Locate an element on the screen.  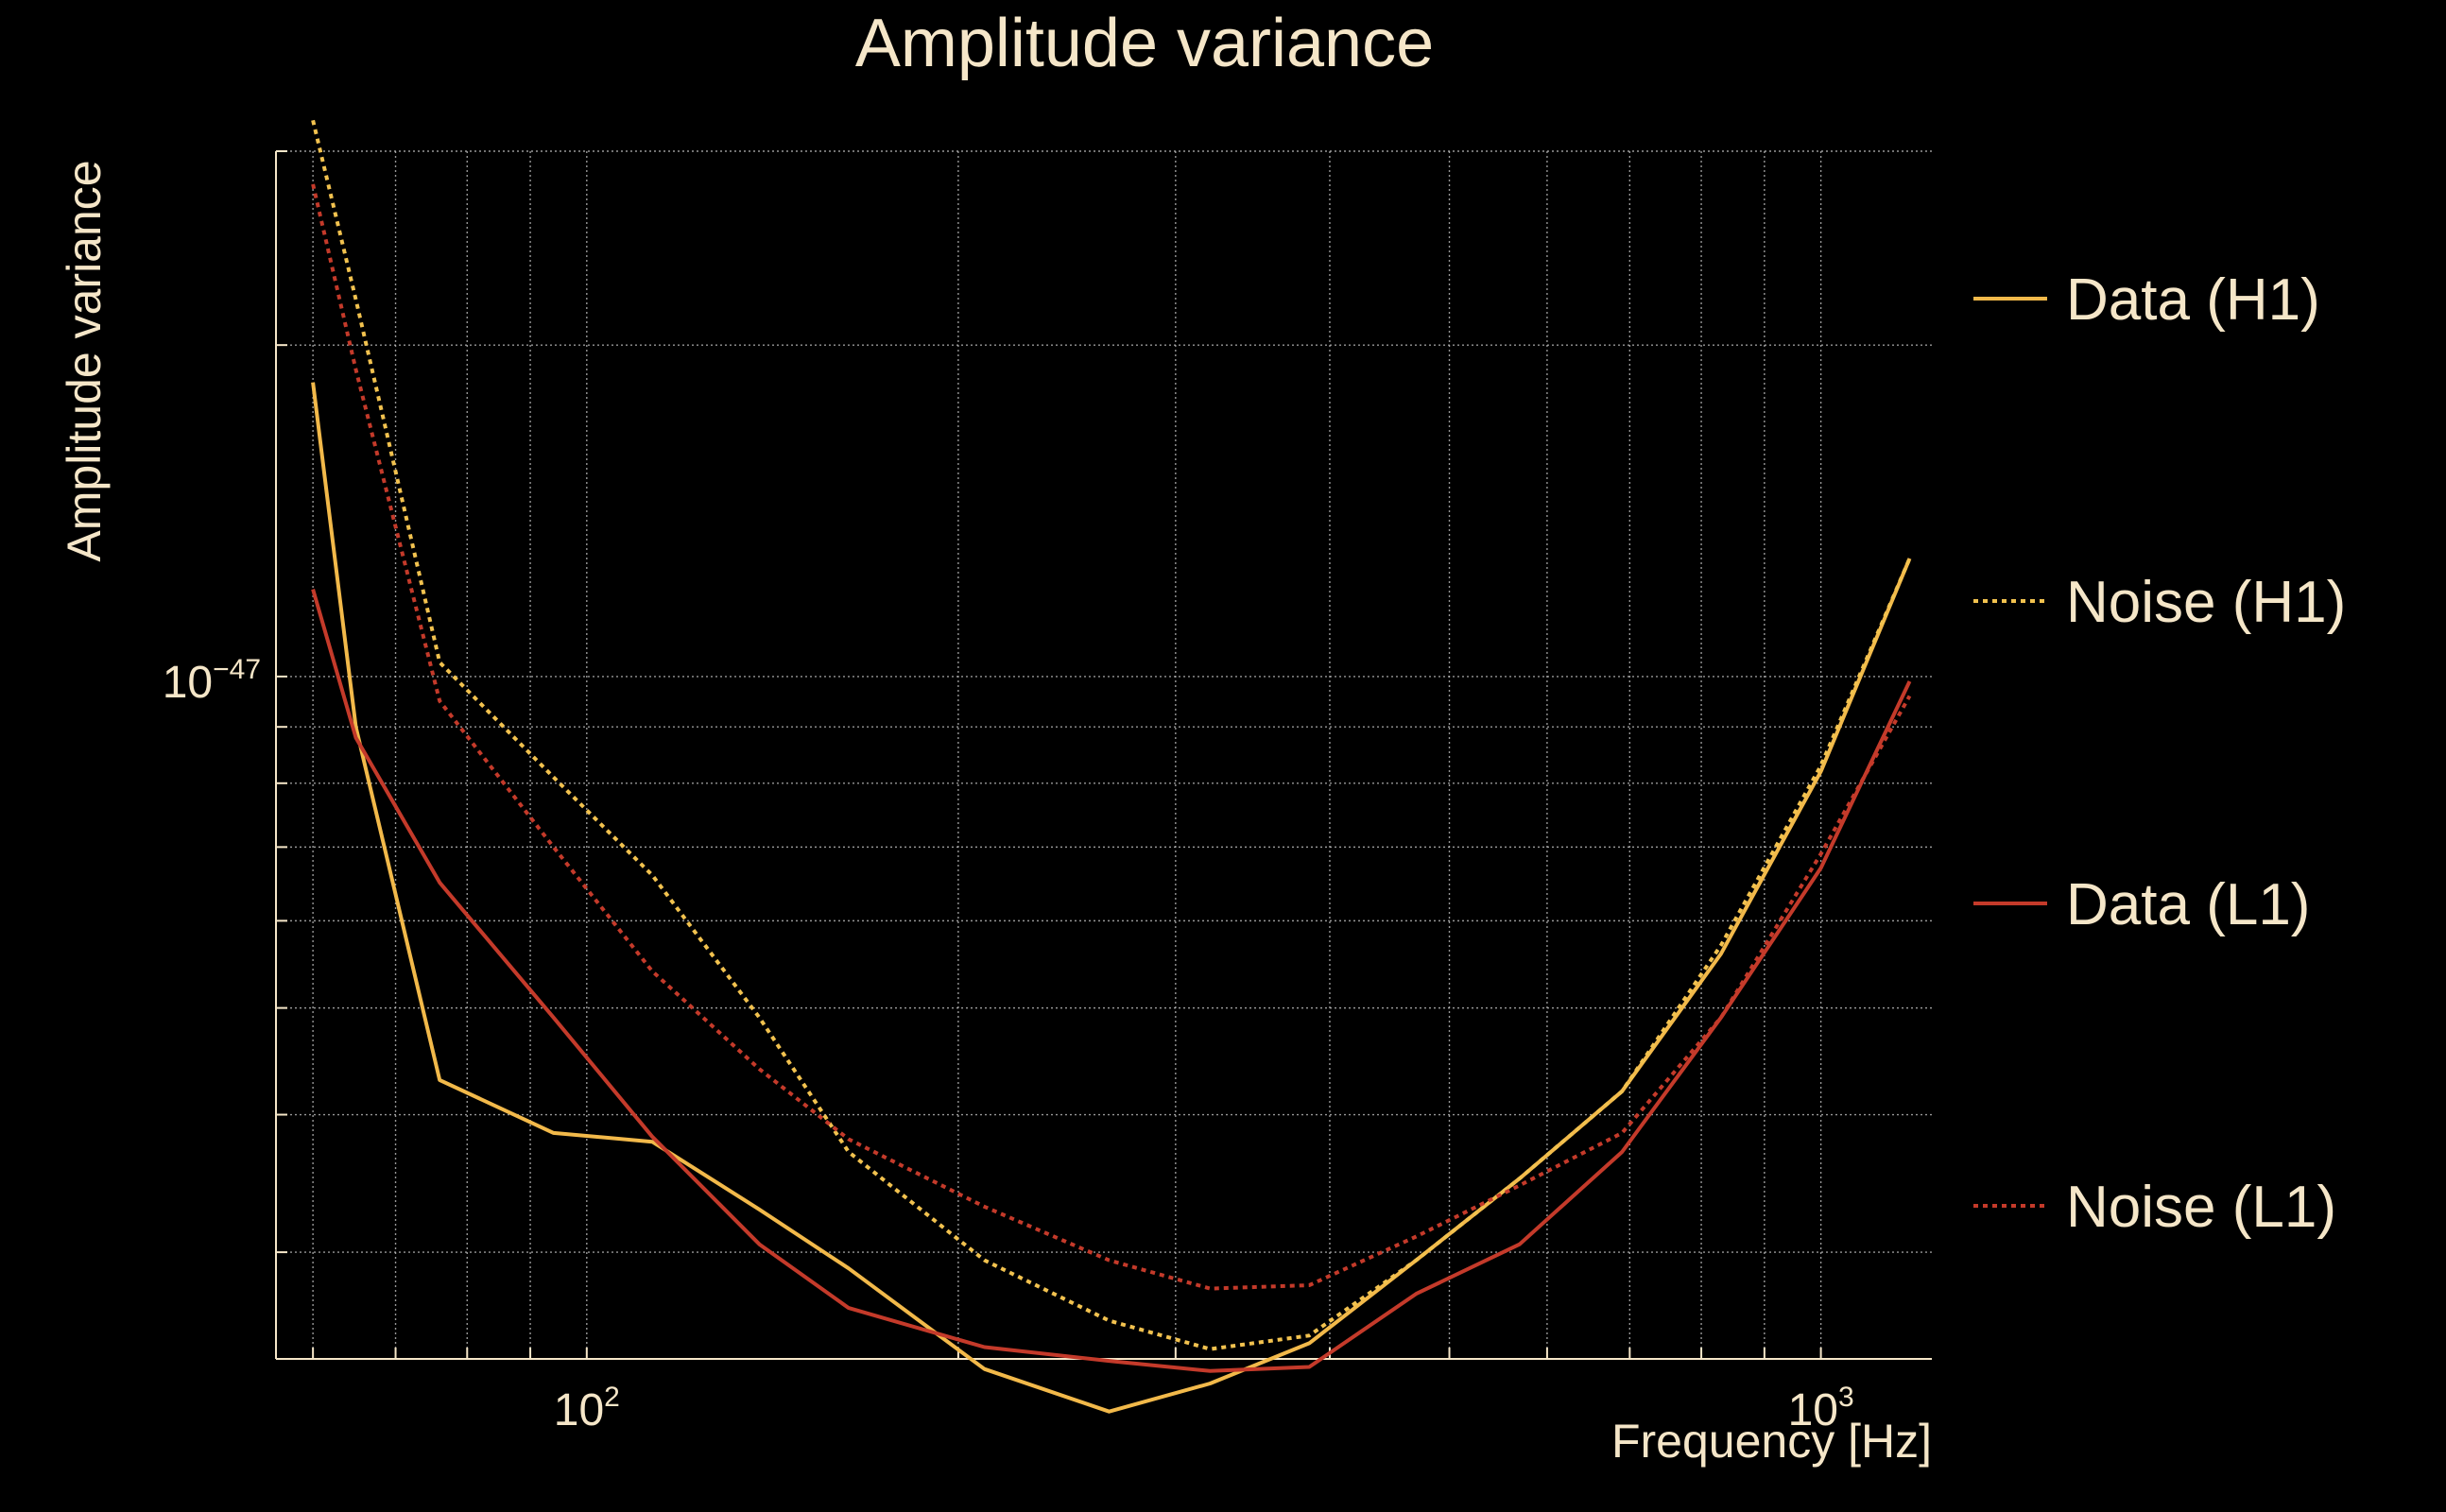
legend-label: Data (H1) is located at coordinates (2193, 300).